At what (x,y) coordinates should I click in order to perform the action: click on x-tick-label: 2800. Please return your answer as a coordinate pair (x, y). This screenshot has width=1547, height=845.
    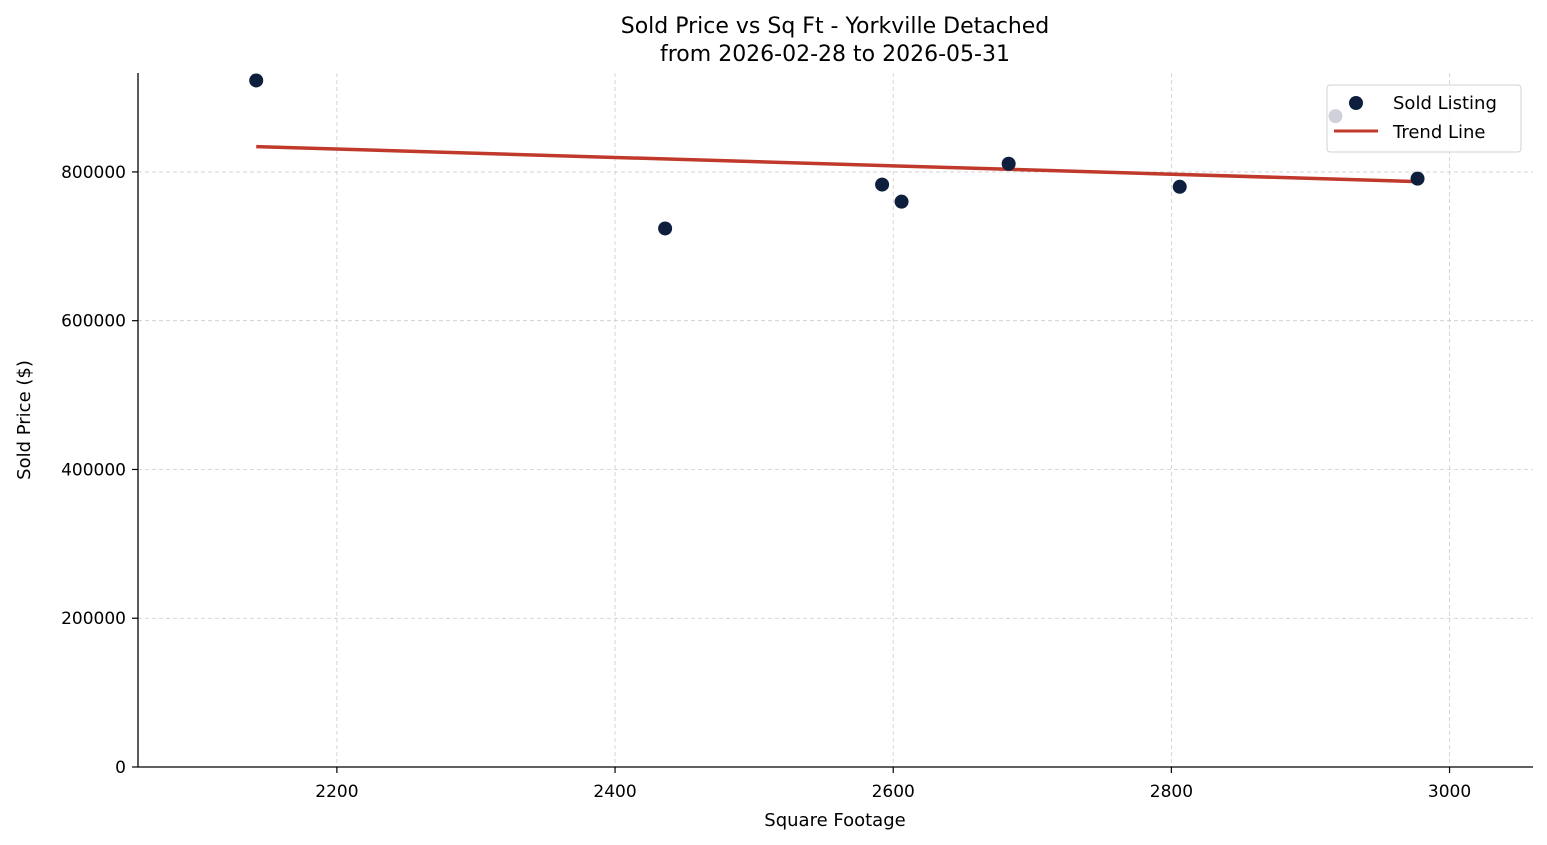
    Looking at the image, I should click on (1171, 792).